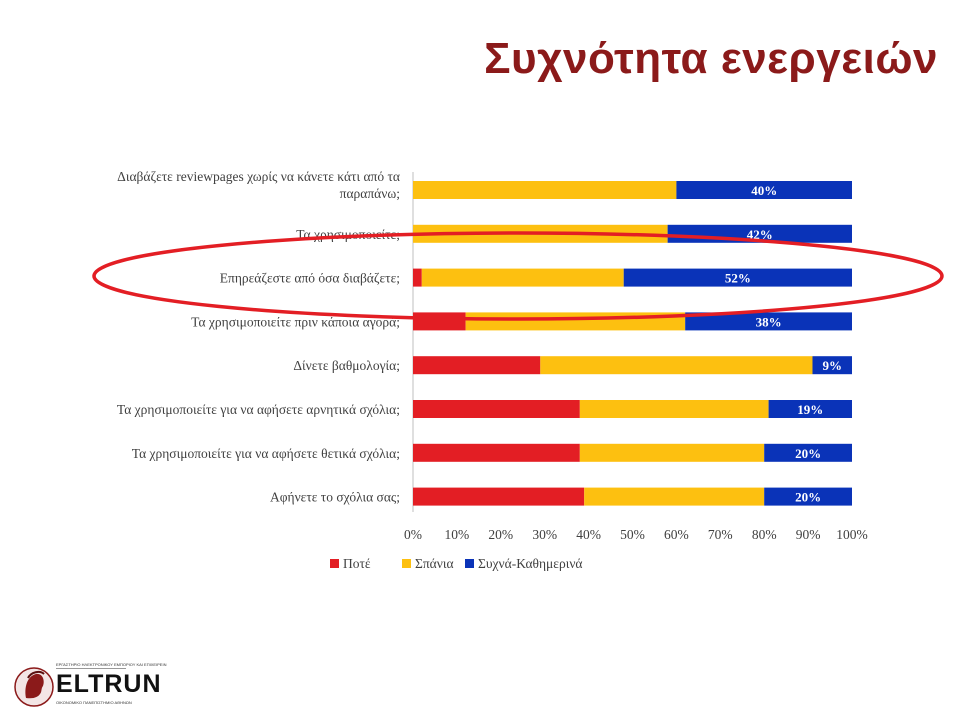 The image size is (960, 720). I want to click on x-tick-label-6: 60%, so click(676, 534).